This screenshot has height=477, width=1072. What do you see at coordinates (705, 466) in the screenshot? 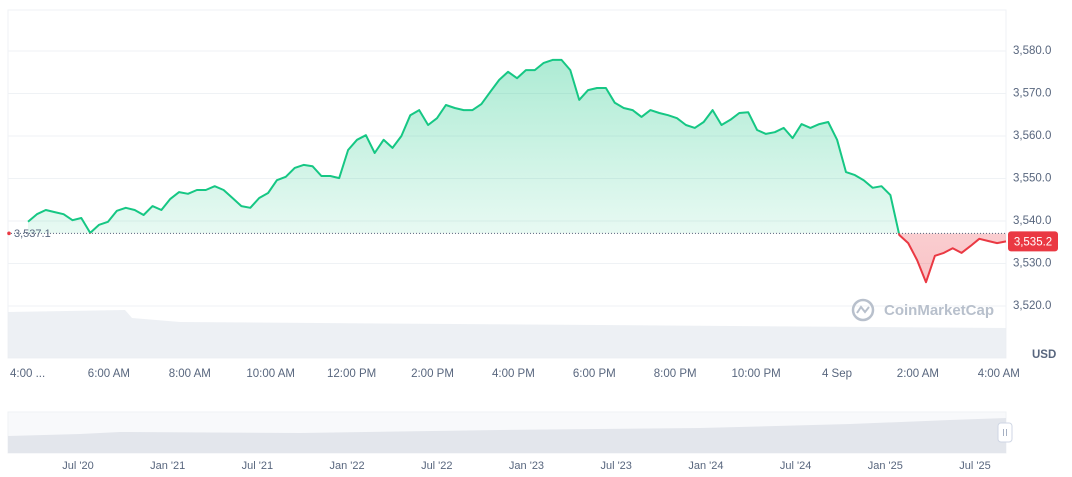
I see `navigator-label: Jan '24` at bounding box center [705, 466].